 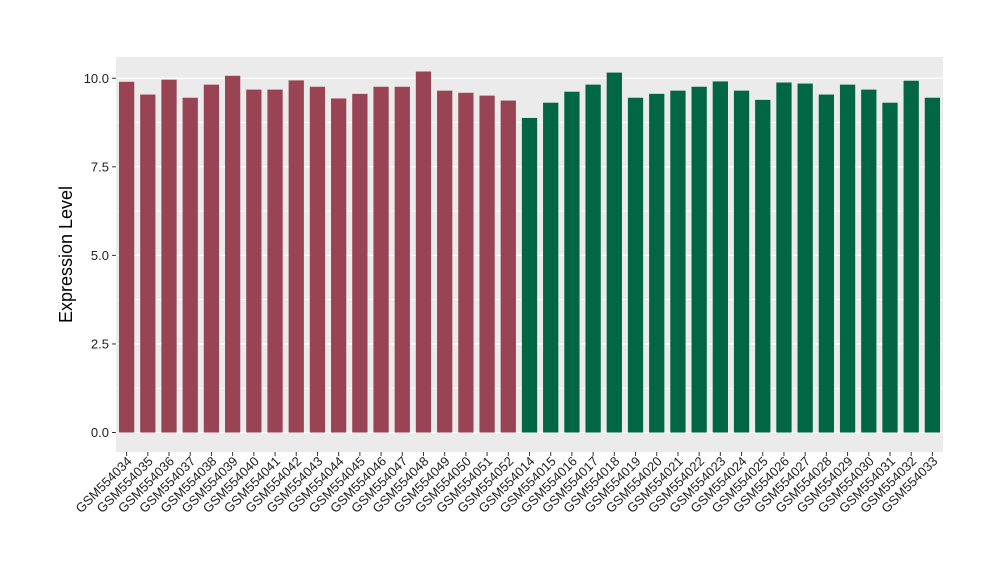 I want to click on y-axis-title: Expression Level, so click(x=66, y=254).